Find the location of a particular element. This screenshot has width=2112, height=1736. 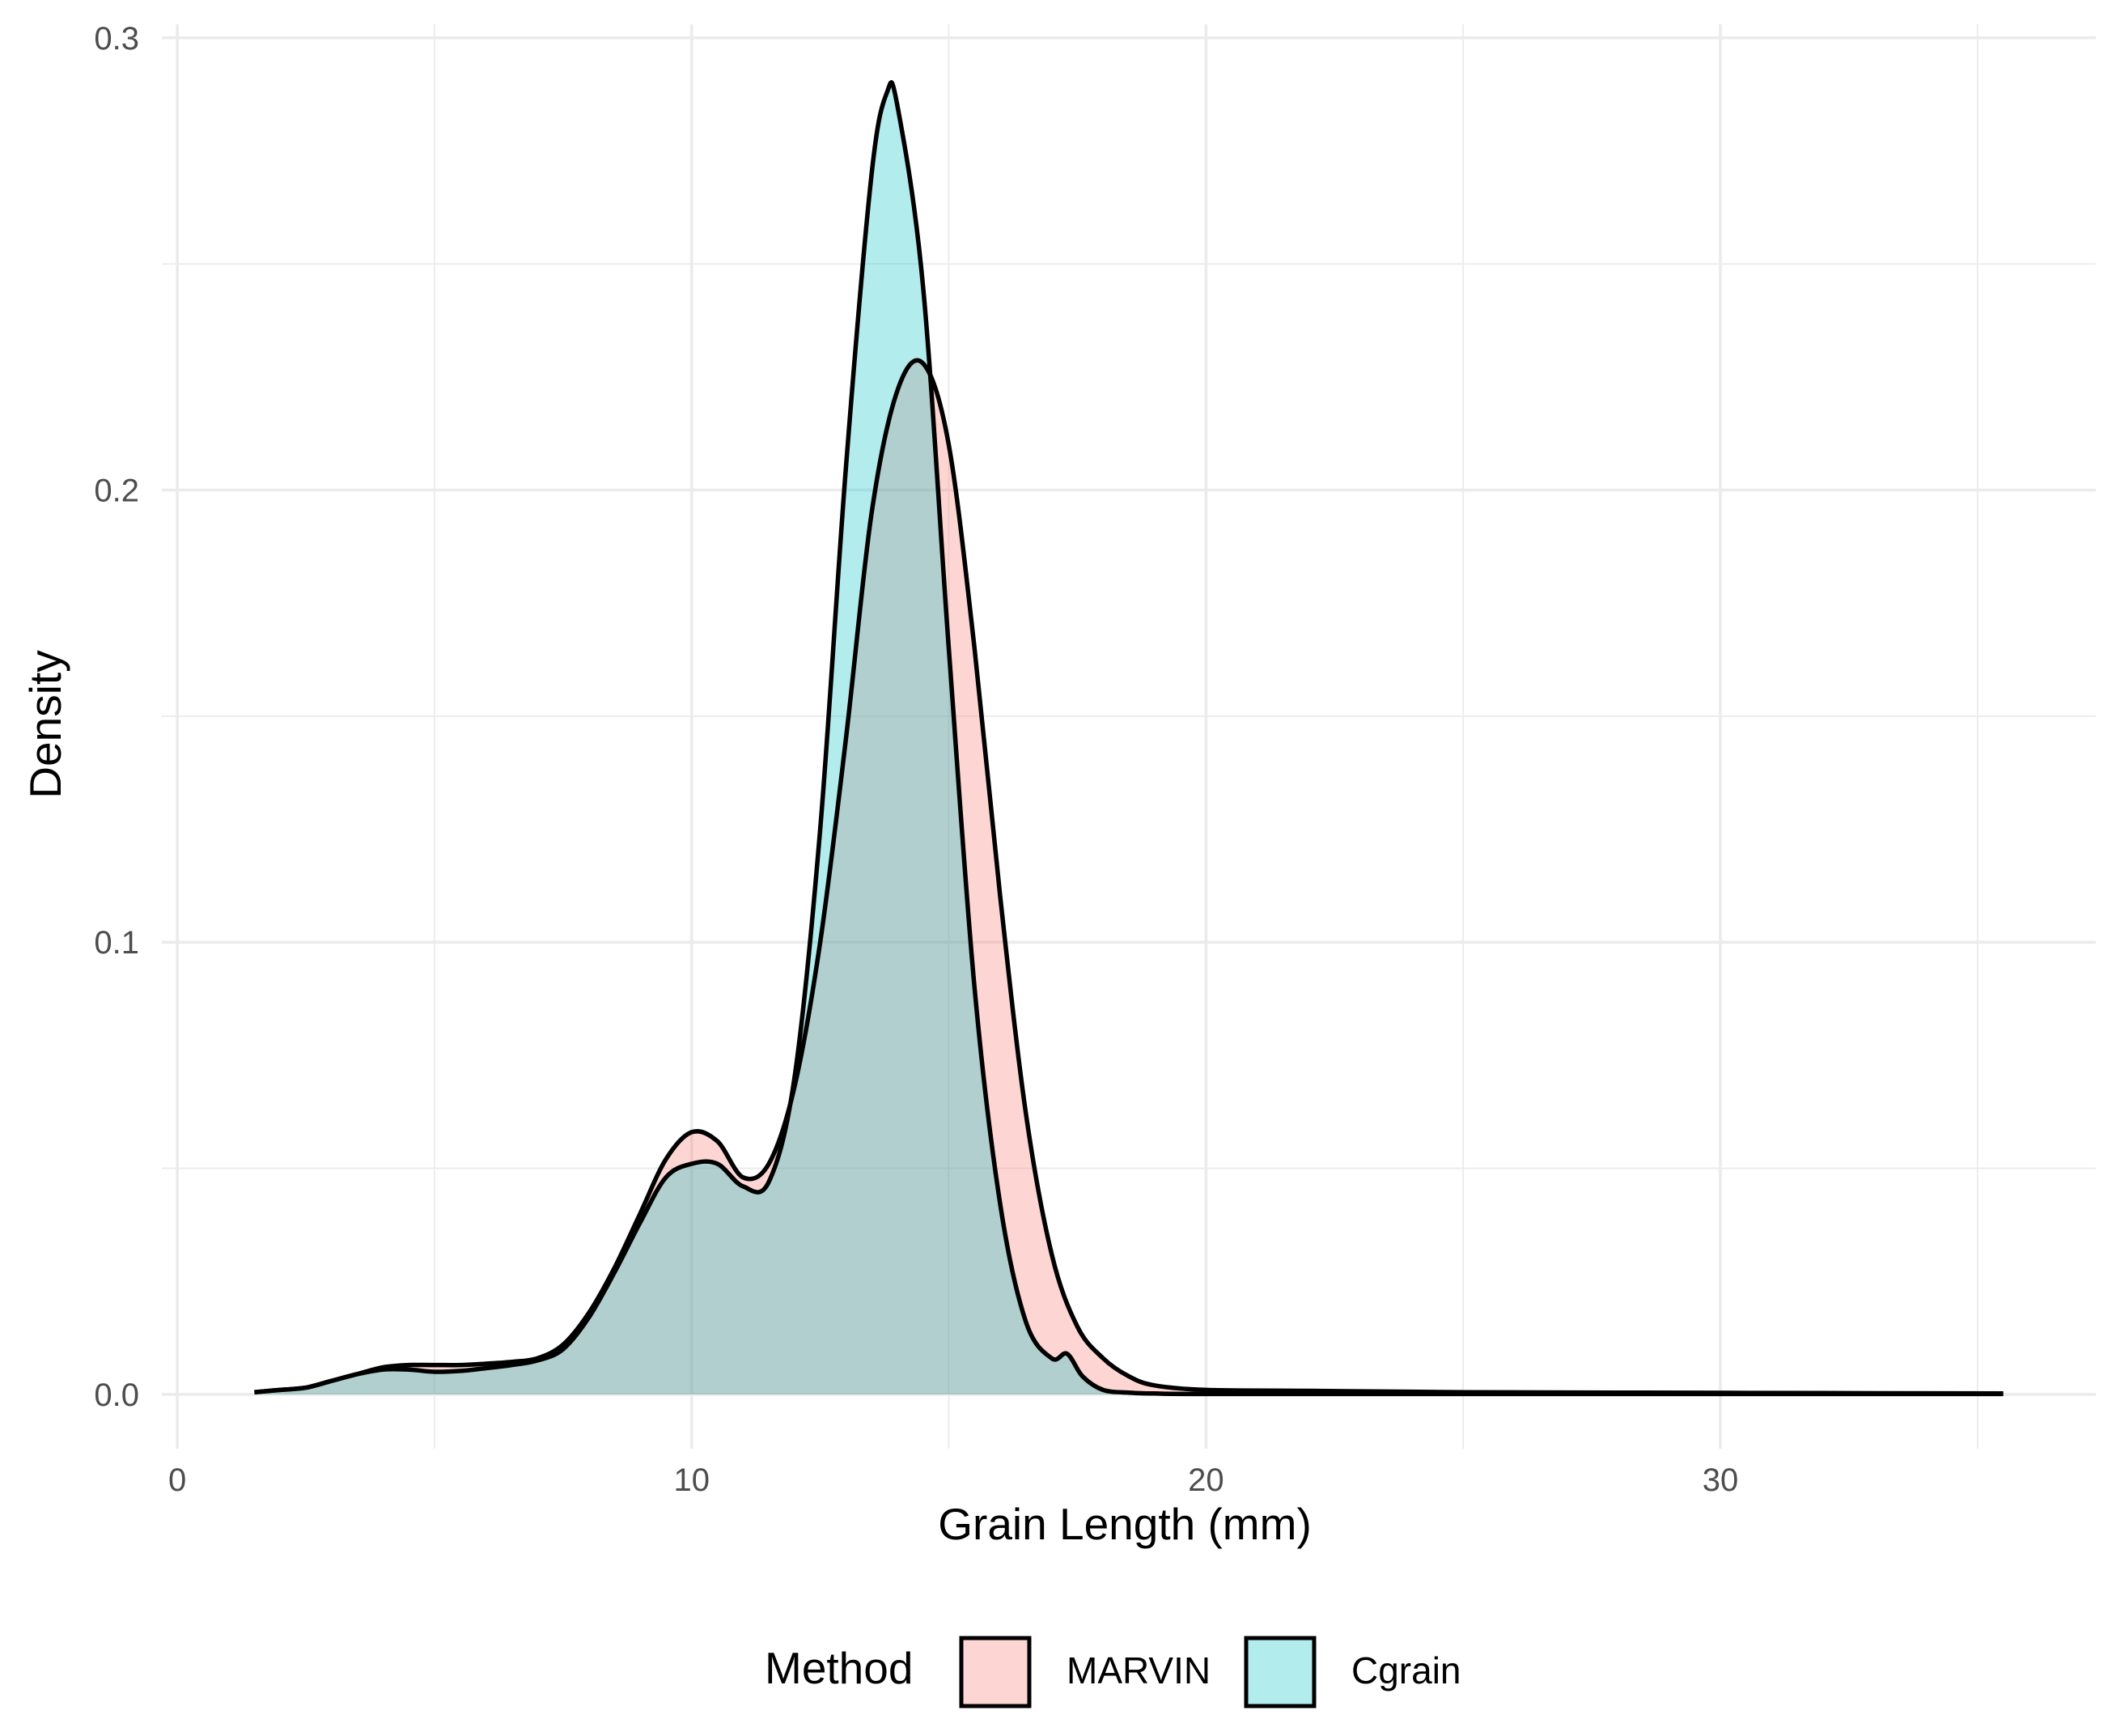

y-tick-label: 0.0 is located at coordinates (117, 1395).